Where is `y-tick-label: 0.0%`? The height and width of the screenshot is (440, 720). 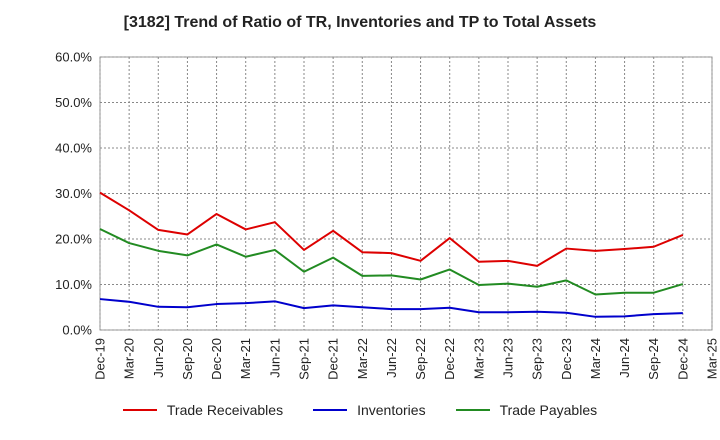
y-tick-label: 0.0% is located at coordinates (77, 330).